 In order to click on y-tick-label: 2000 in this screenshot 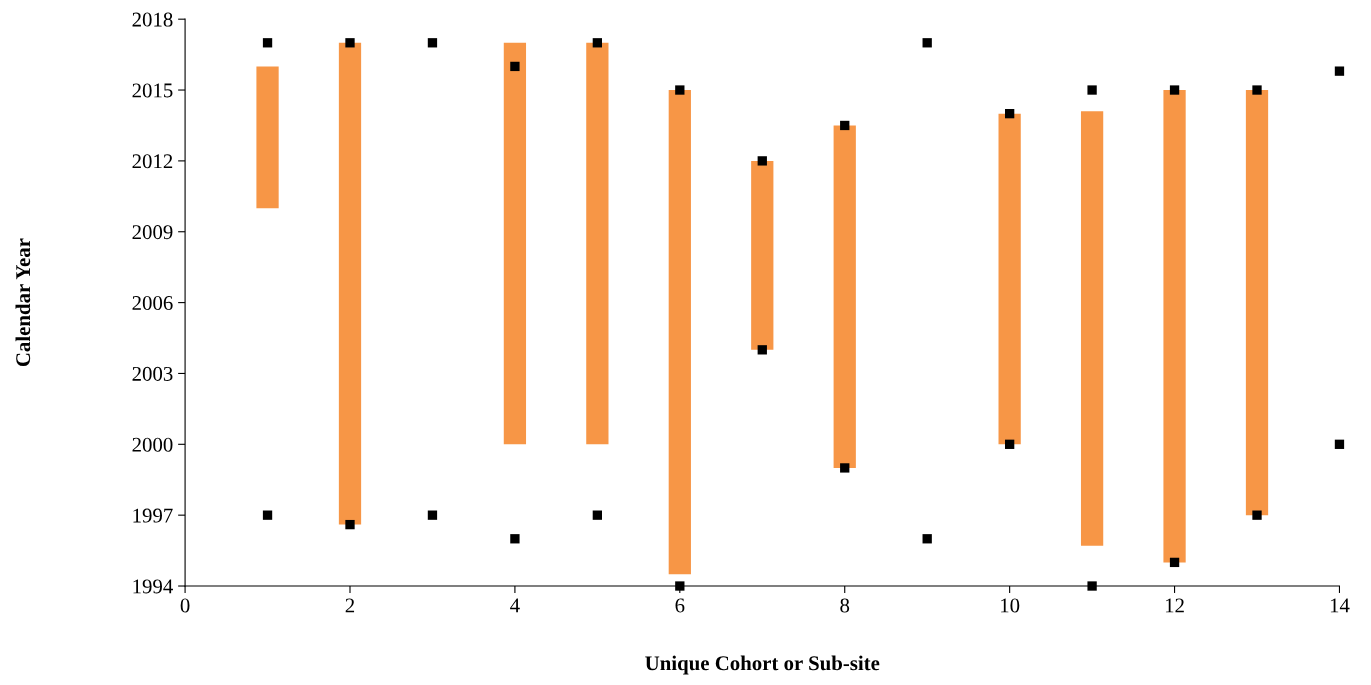, I will do `click(152, 444)`.